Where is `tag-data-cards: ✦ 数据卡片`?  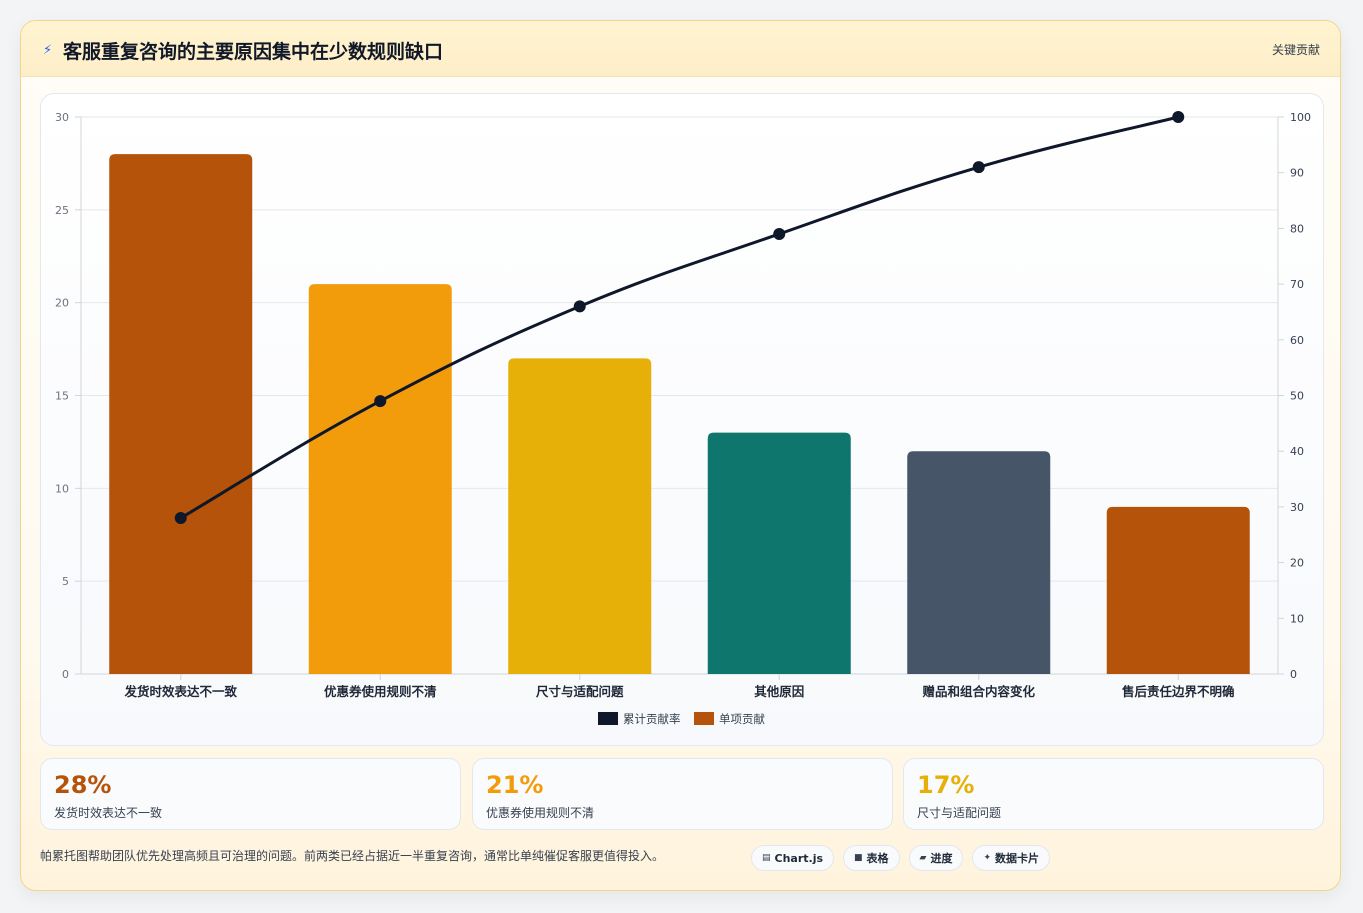
tag-data-cards: ✦ 数据卡片 is located at coordinates (1011, 858).